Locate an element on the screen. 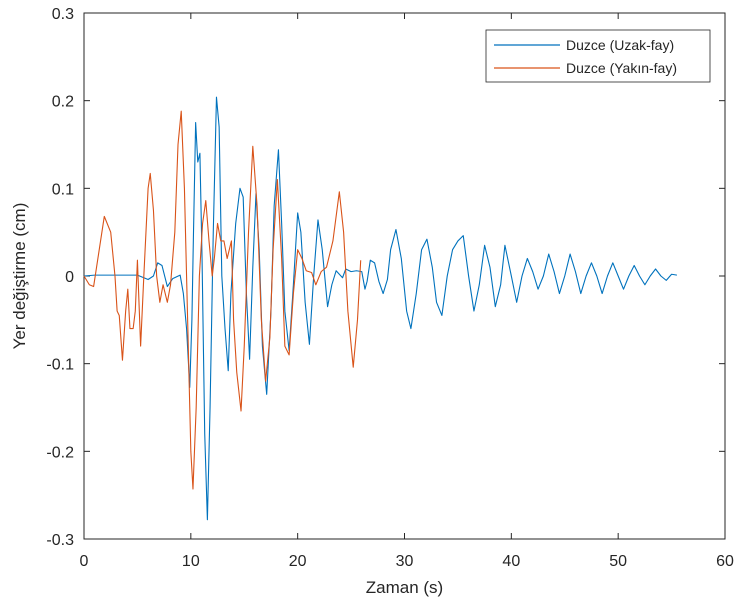 The height and width of the screenshot is (602, 736). legend: Duzce (Uzak-fay) Duzce (Yakın-fay) is located at coordinates (598, 56).